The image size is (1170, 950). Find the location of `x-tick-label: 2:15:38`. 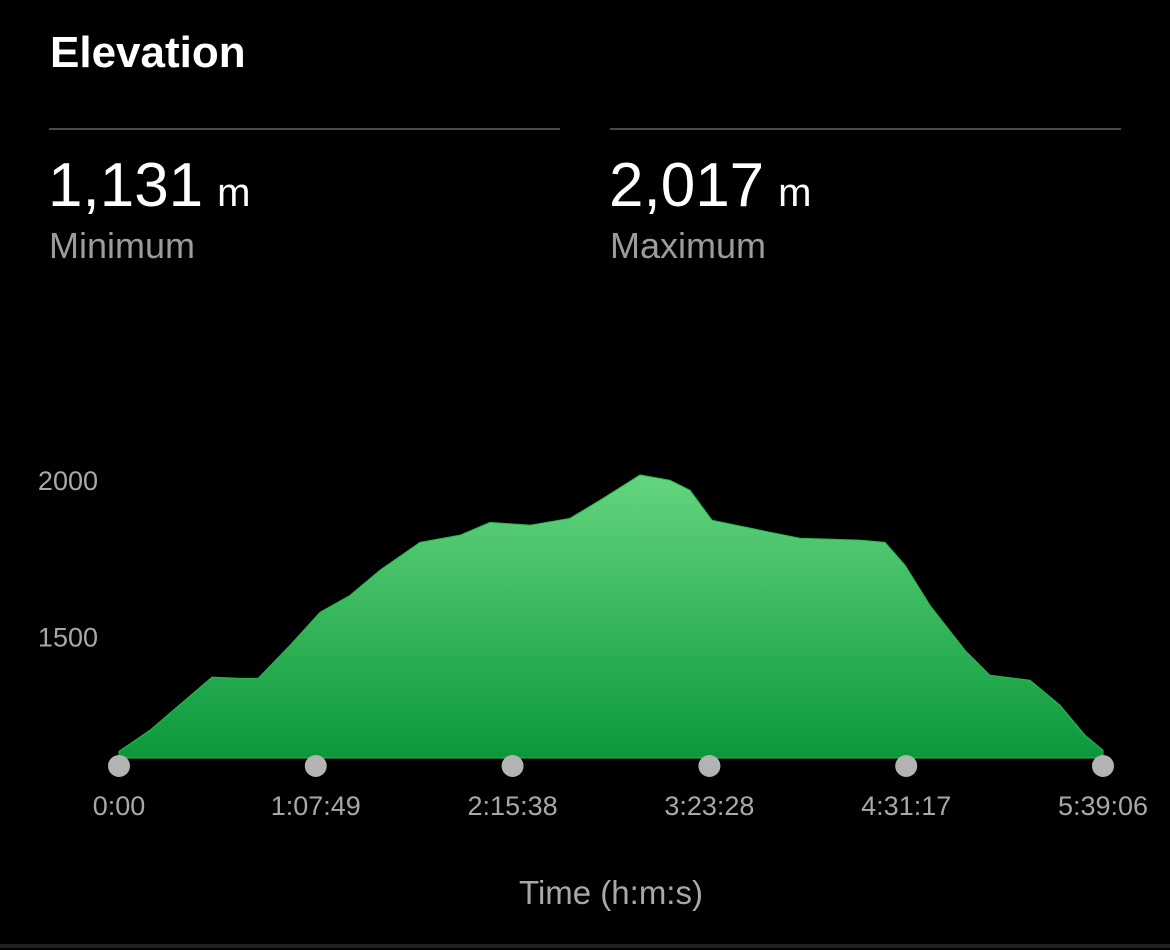

x-tick-label: 2:15:38 is located at coordinates (513, 806).